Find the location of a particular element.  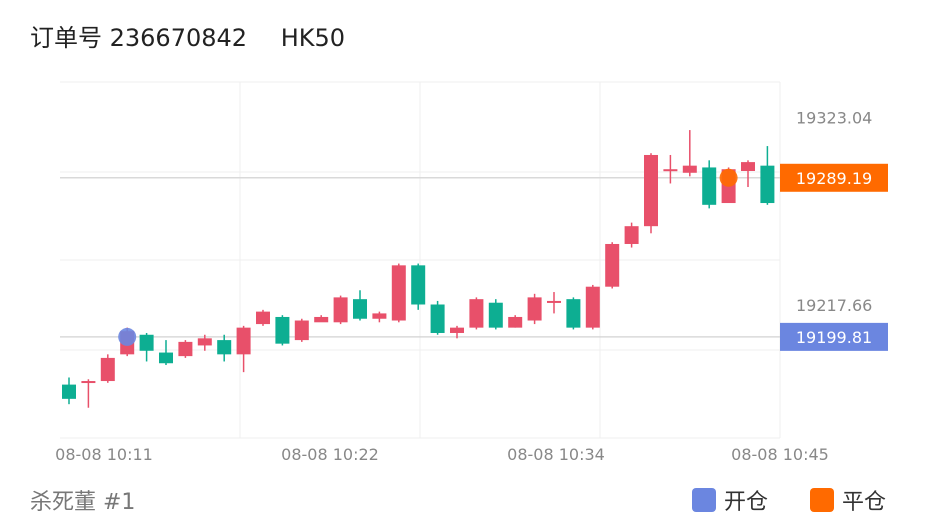

legend-swatch-open is located at coordinates (704, 500).